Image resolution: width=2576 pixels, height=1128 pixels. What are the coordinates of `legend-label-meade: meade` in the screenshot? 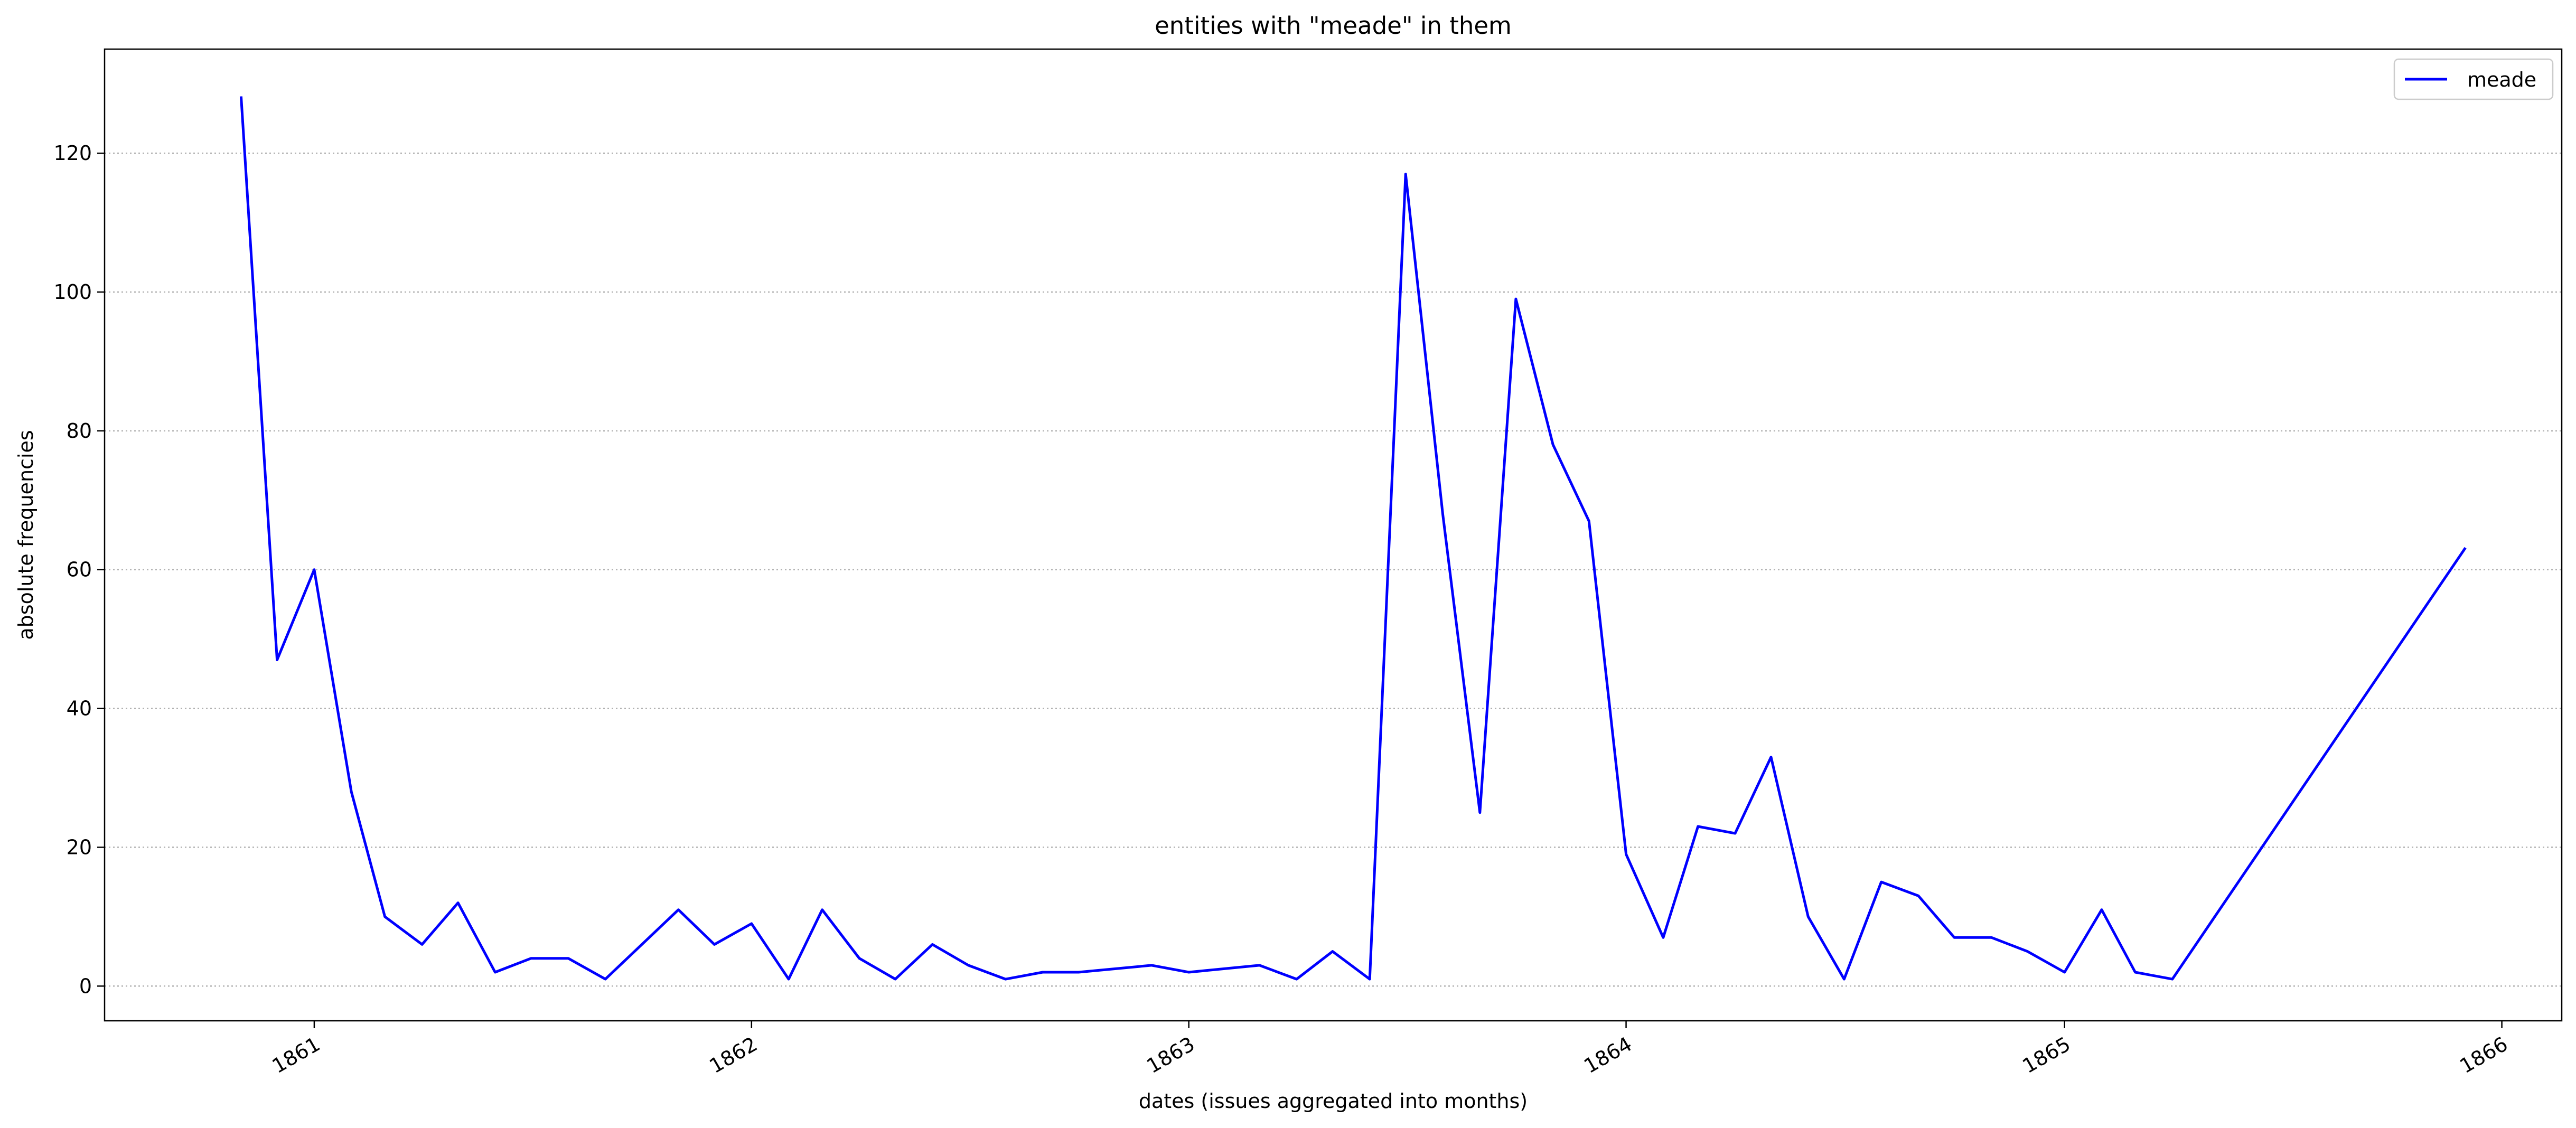 It's located at (2501, 79).